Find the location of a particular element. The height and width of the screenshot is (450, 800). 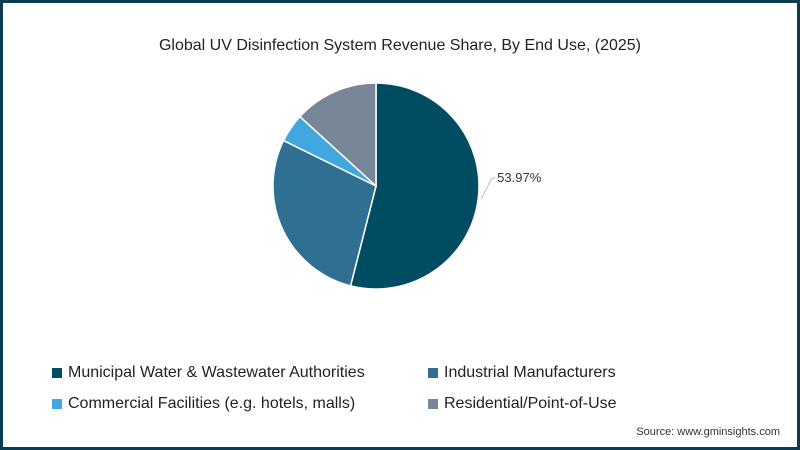

legend-item: Residential/Point-of-Use is located at coordinates (522, 404).